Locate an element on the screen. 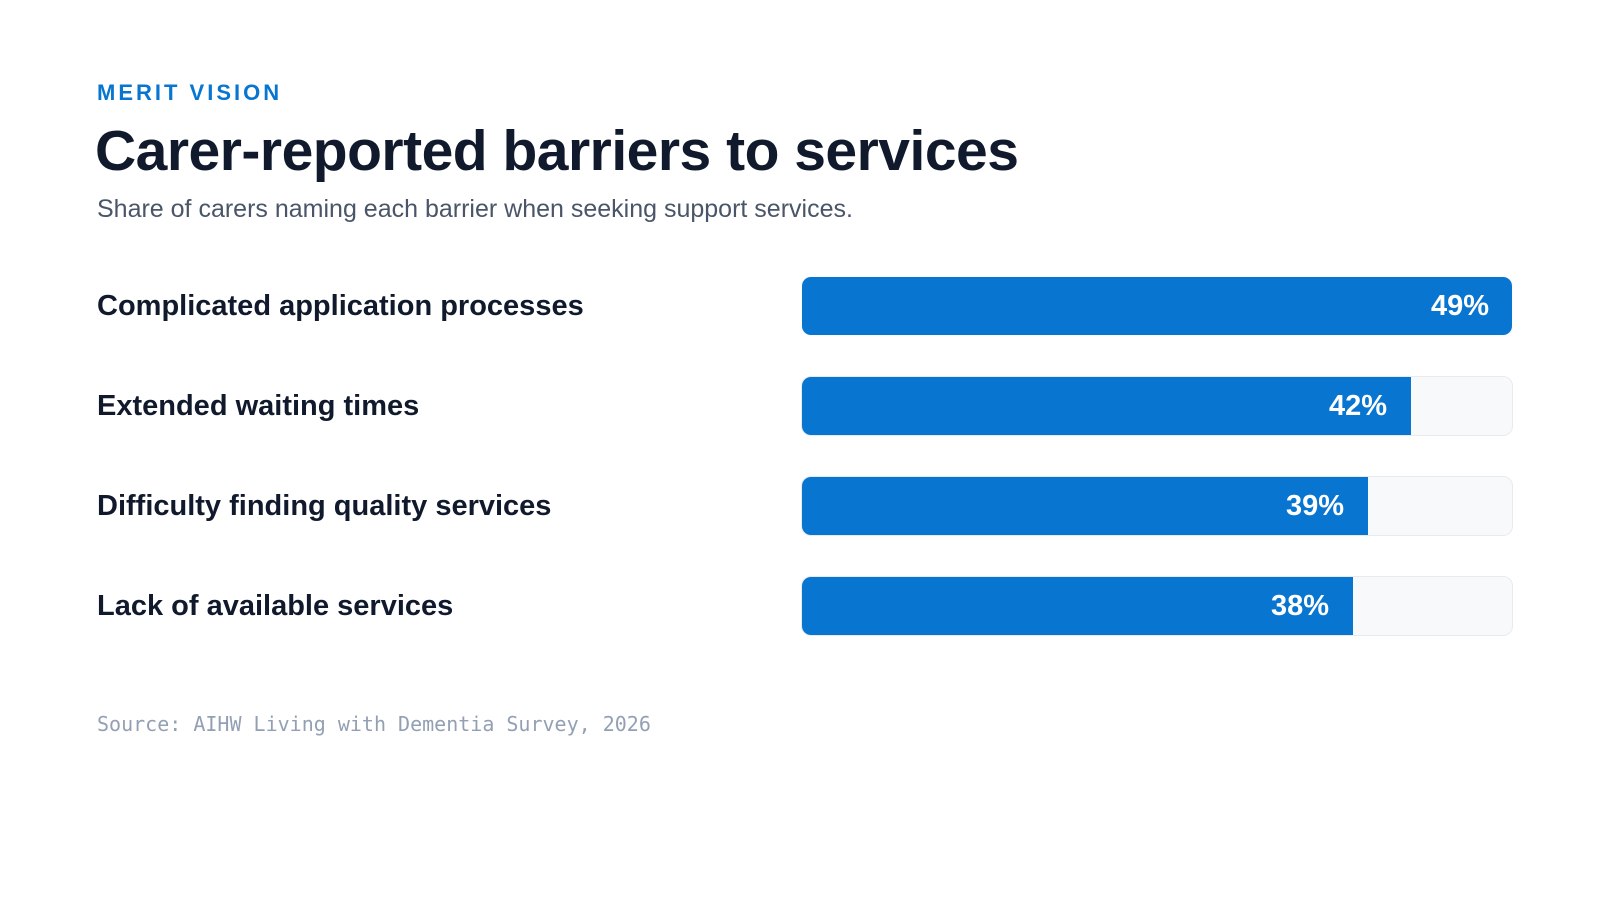  bar-track: 49% is located at coordinates (1157, 306).